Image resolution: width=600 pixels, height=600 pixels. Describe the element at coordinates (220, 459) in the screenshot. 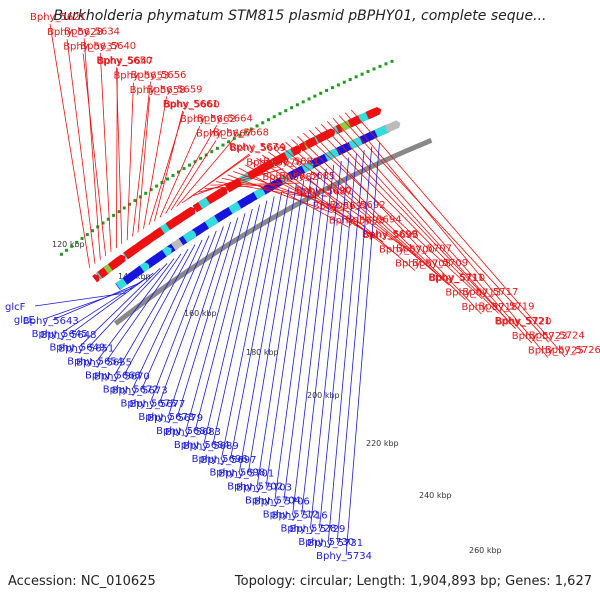

I see `reverse-gene-label: Bphy_5696` at that location.